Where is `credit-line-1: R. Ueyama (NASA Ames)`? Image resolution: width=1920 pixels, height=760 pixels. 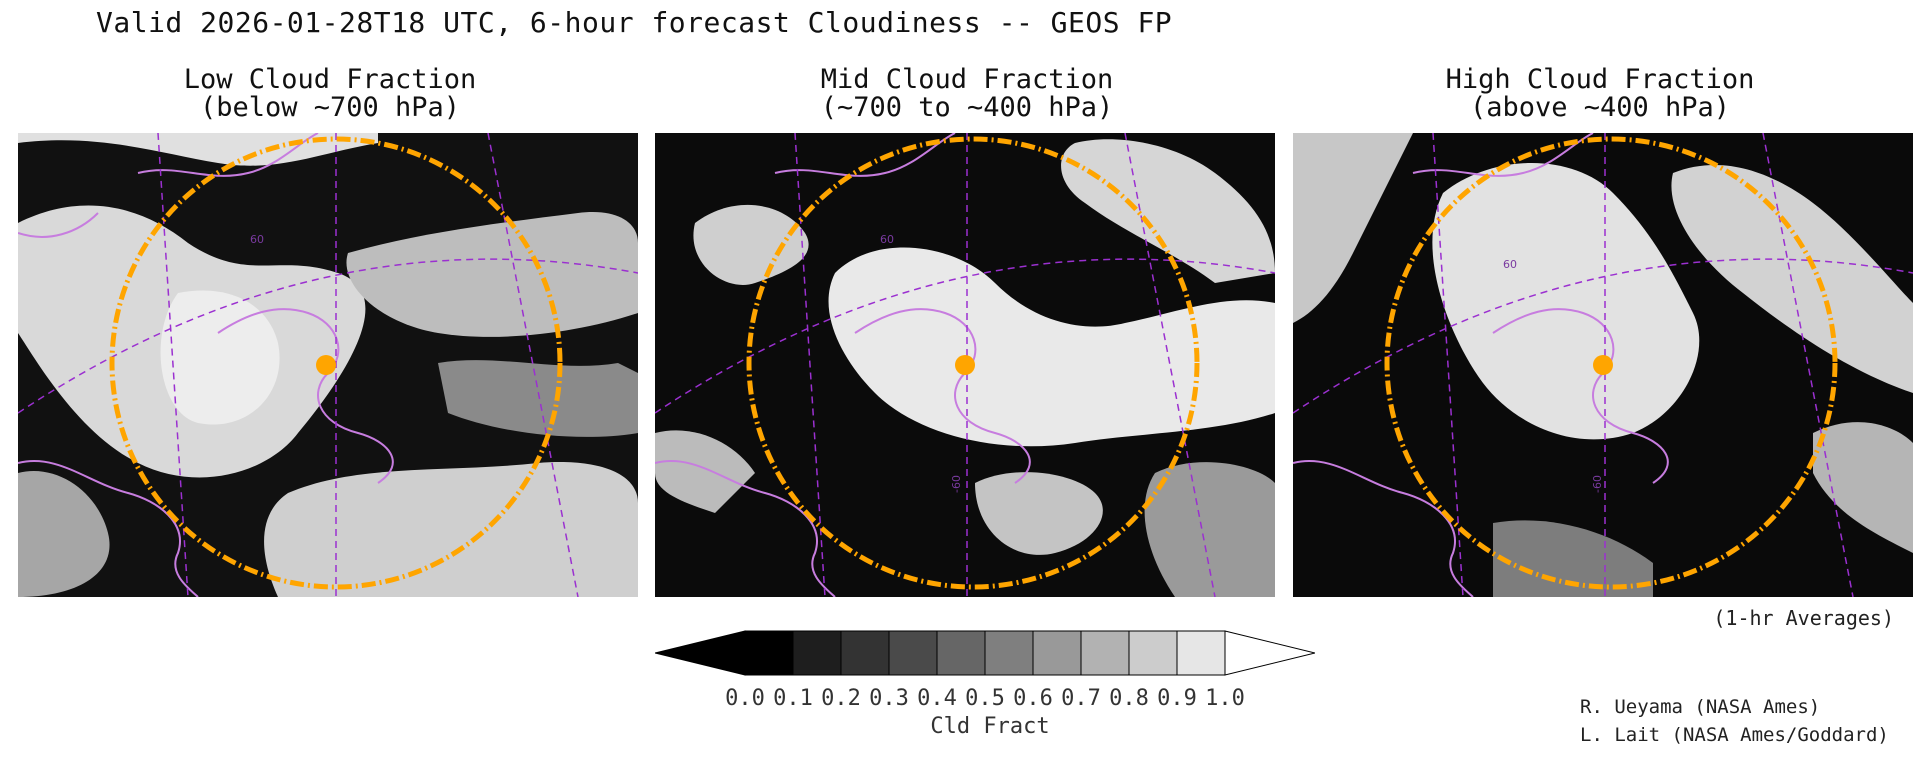 credit-line-1: R. Ueyama (NASA Ames) is located at coordinates (1700, 707).